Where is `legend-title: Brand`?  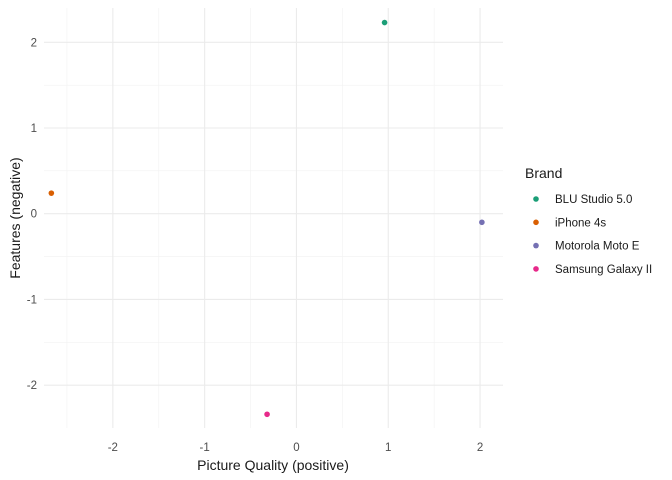 legend-title: Brand is located at coordinates (543, 173).